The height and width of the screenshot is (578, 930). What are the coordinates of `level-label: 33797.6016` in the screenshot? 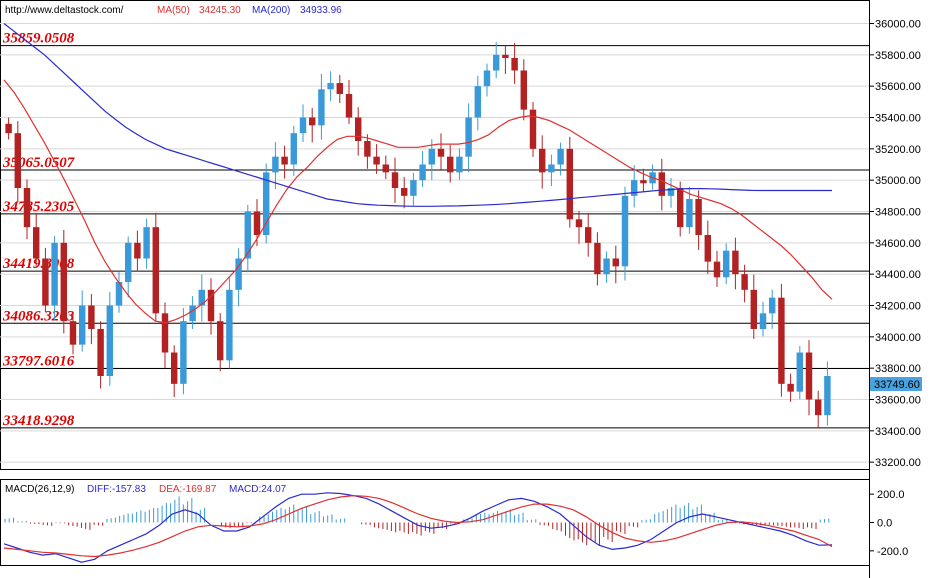 It's located at (38, 362).